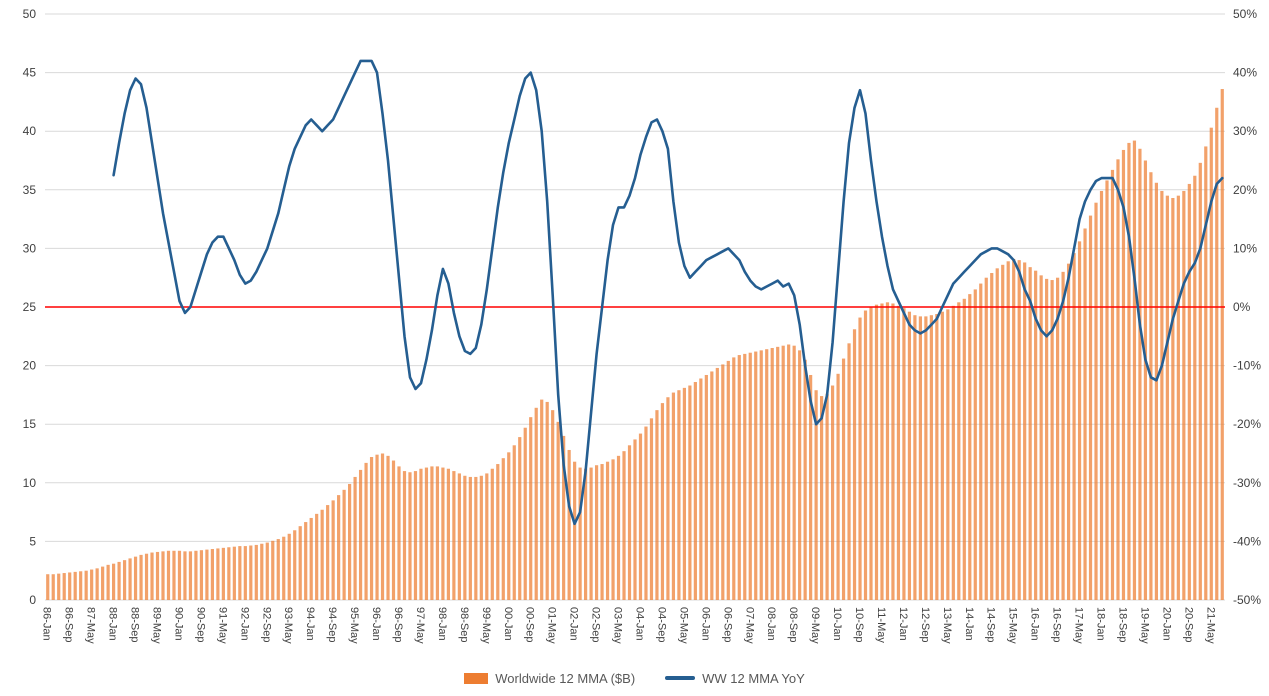 This screenshot has height=696, width=1269. Describe the element at coordinates (1245, 73) in the screenshot. I see `svg-text: 40%` at that location.